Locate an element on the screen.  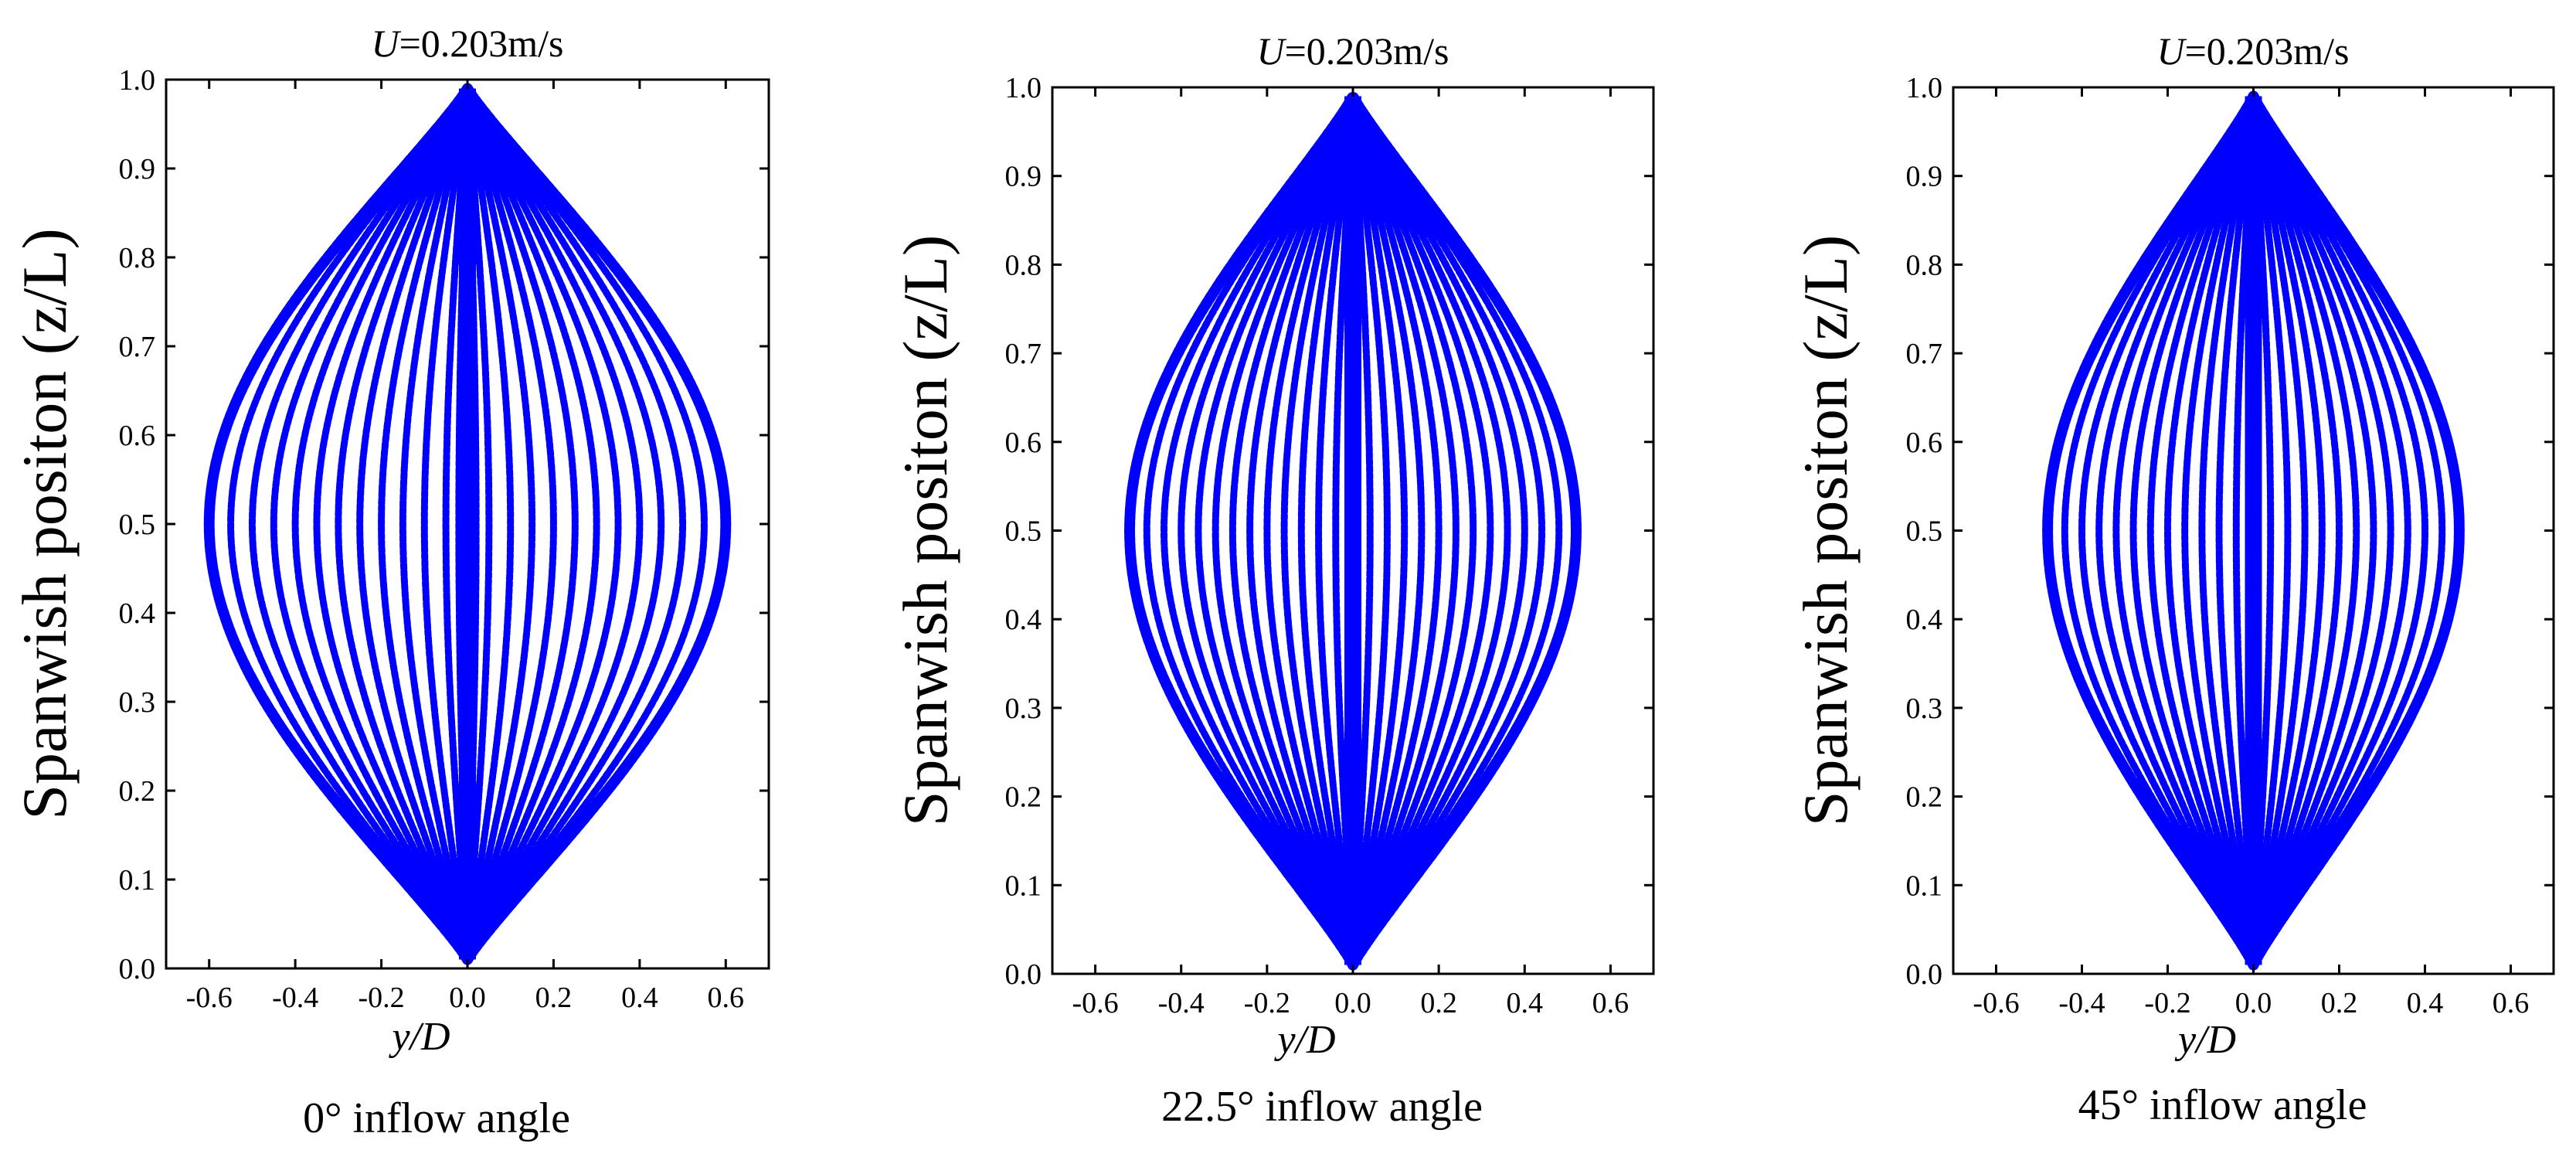
y-tick-label: 0.7 is located at coordinates (1924, 354).